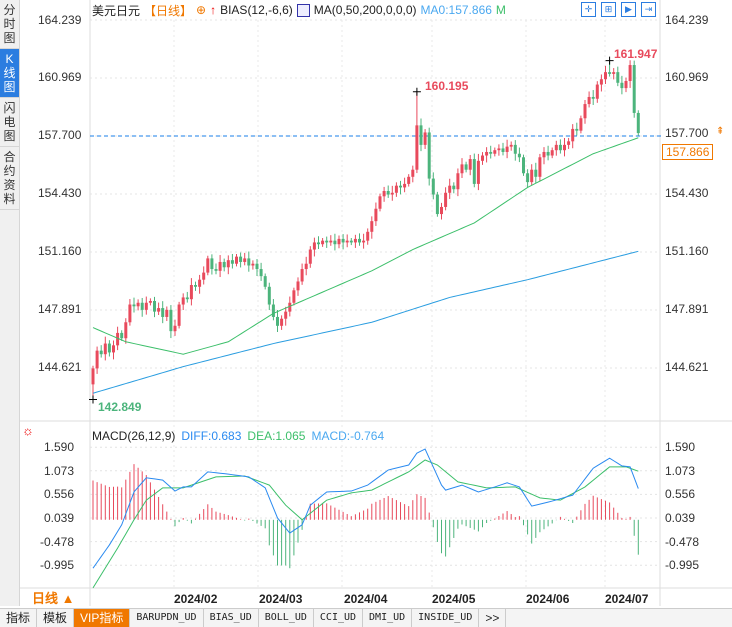 This screenshot has width=732, height=627. Describe the element at coordinates (60, 251) in the screenshot. I see `price-label-left: 151.160` at that location.